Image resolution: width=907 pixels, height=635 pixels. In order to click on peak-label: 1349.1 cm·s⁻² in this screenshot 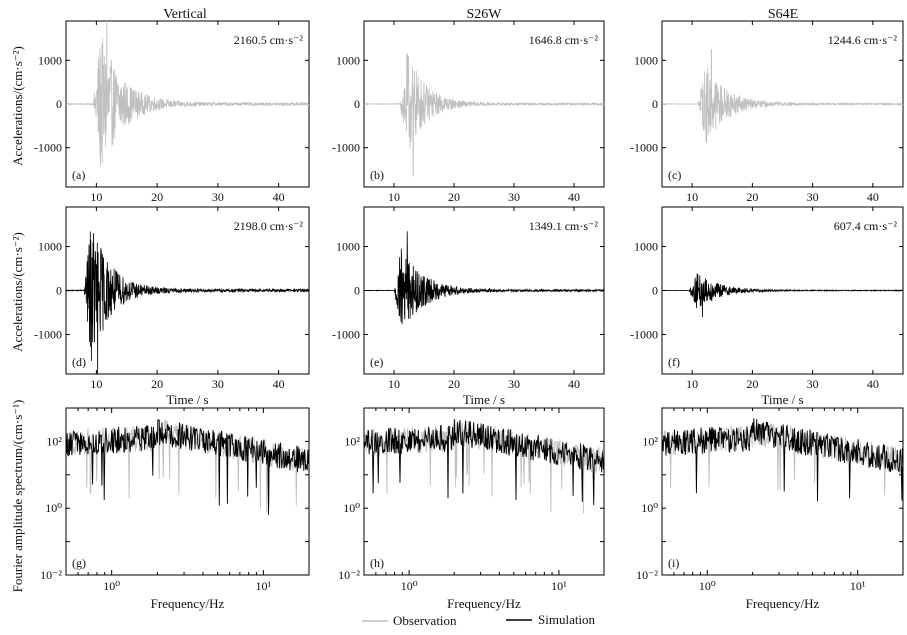, I will do `click(564, 226)`.